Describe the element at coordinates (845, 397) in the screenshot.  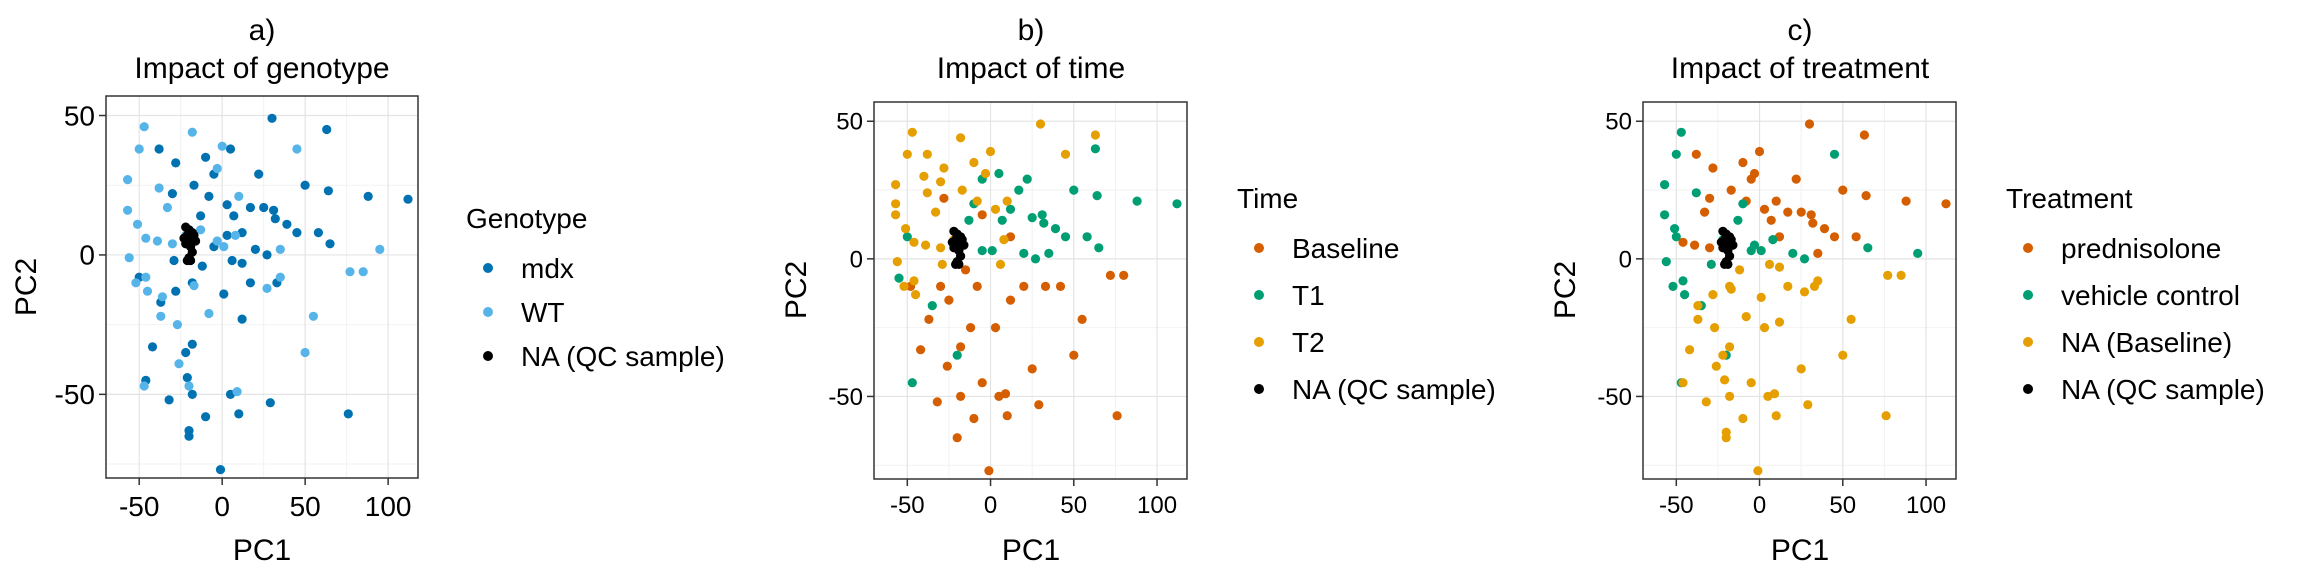
I see `panel-b-y-tick-label: -50` at that location.